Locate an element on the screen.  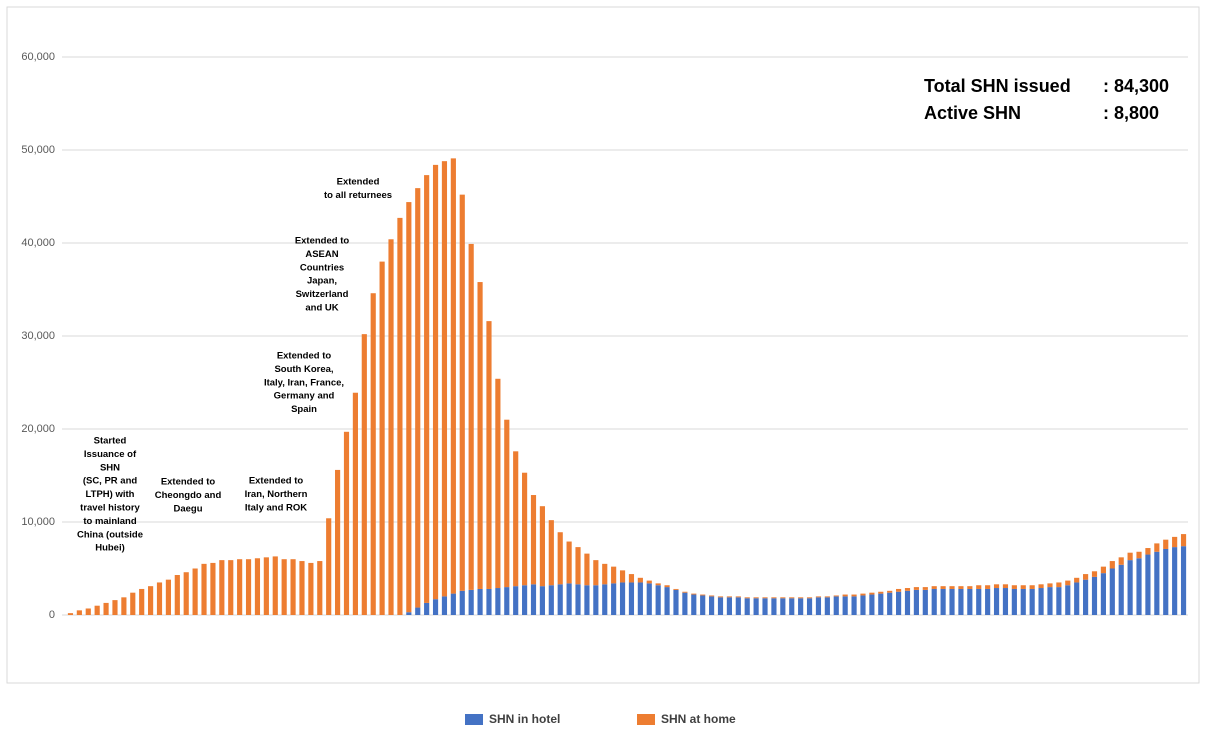
legend-label: SHN at home is located at coordinates (698, 719).